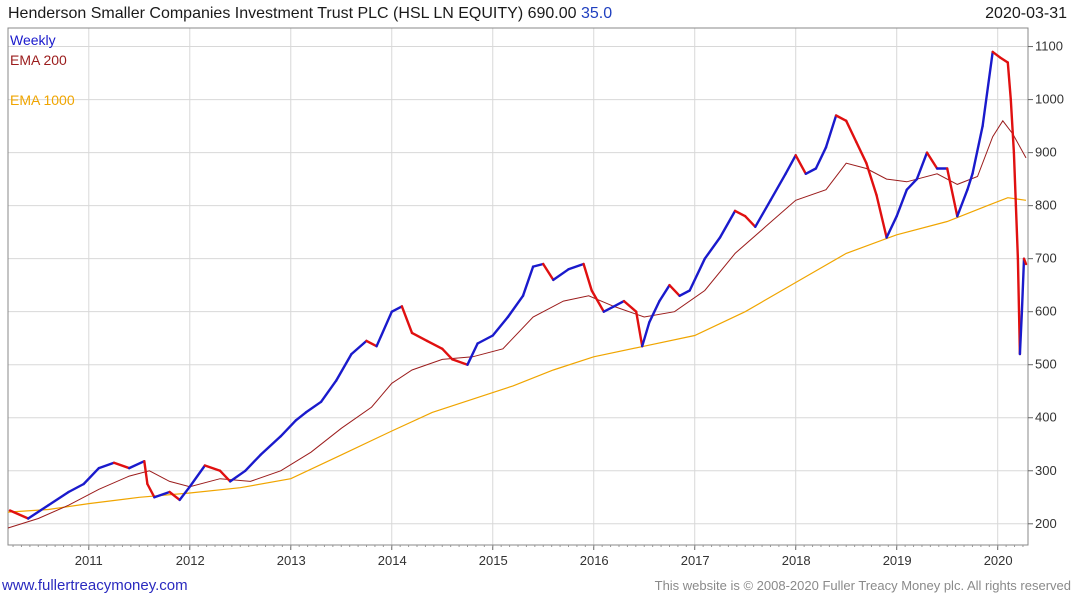 The width and height of the screenshot is (1075, 600). Describe the element at coordinates (1049, 99) in the screenshot. I see `y-tick-label: 1000` at that location.